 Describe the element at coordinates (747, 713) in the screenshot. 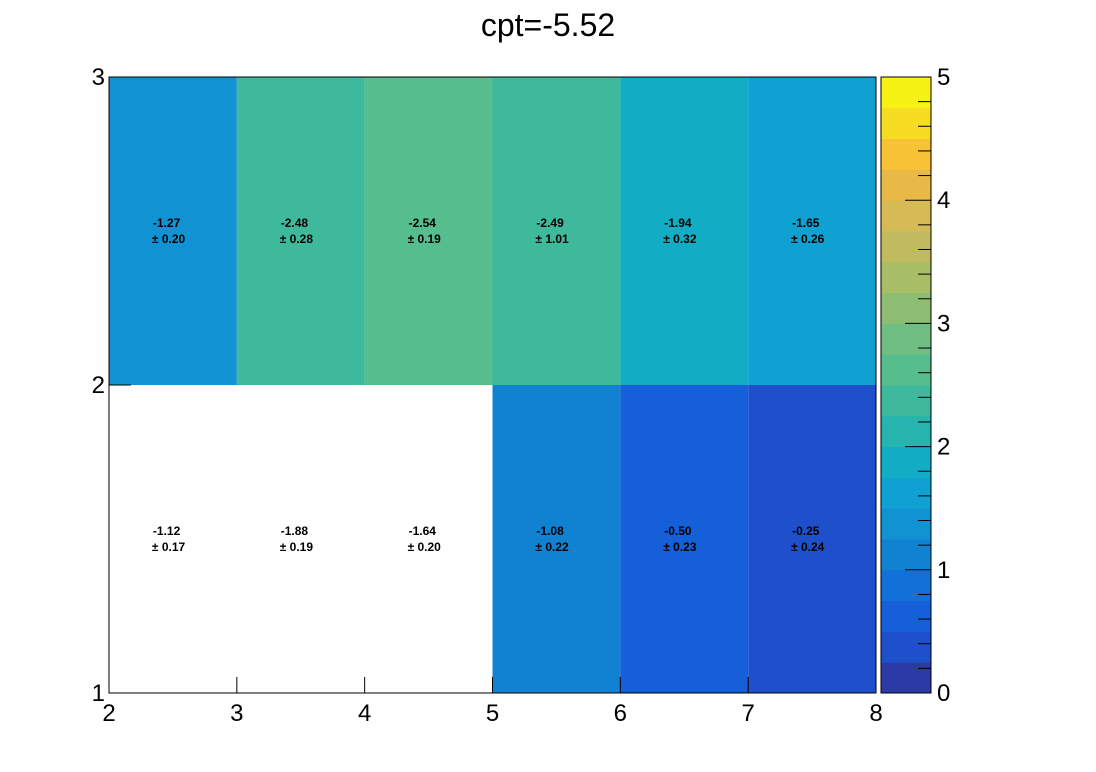

I see `x-tick-label: 7` at that location.